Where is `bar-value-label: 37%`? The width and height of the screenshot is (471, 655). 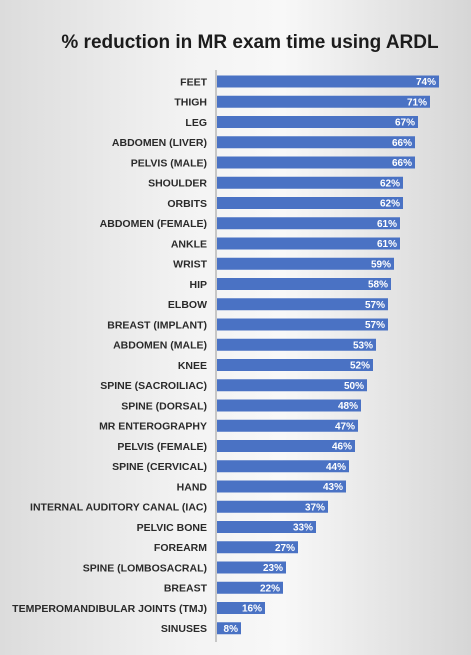 bar-value-label: 37% is located at coordinates (315, 507).